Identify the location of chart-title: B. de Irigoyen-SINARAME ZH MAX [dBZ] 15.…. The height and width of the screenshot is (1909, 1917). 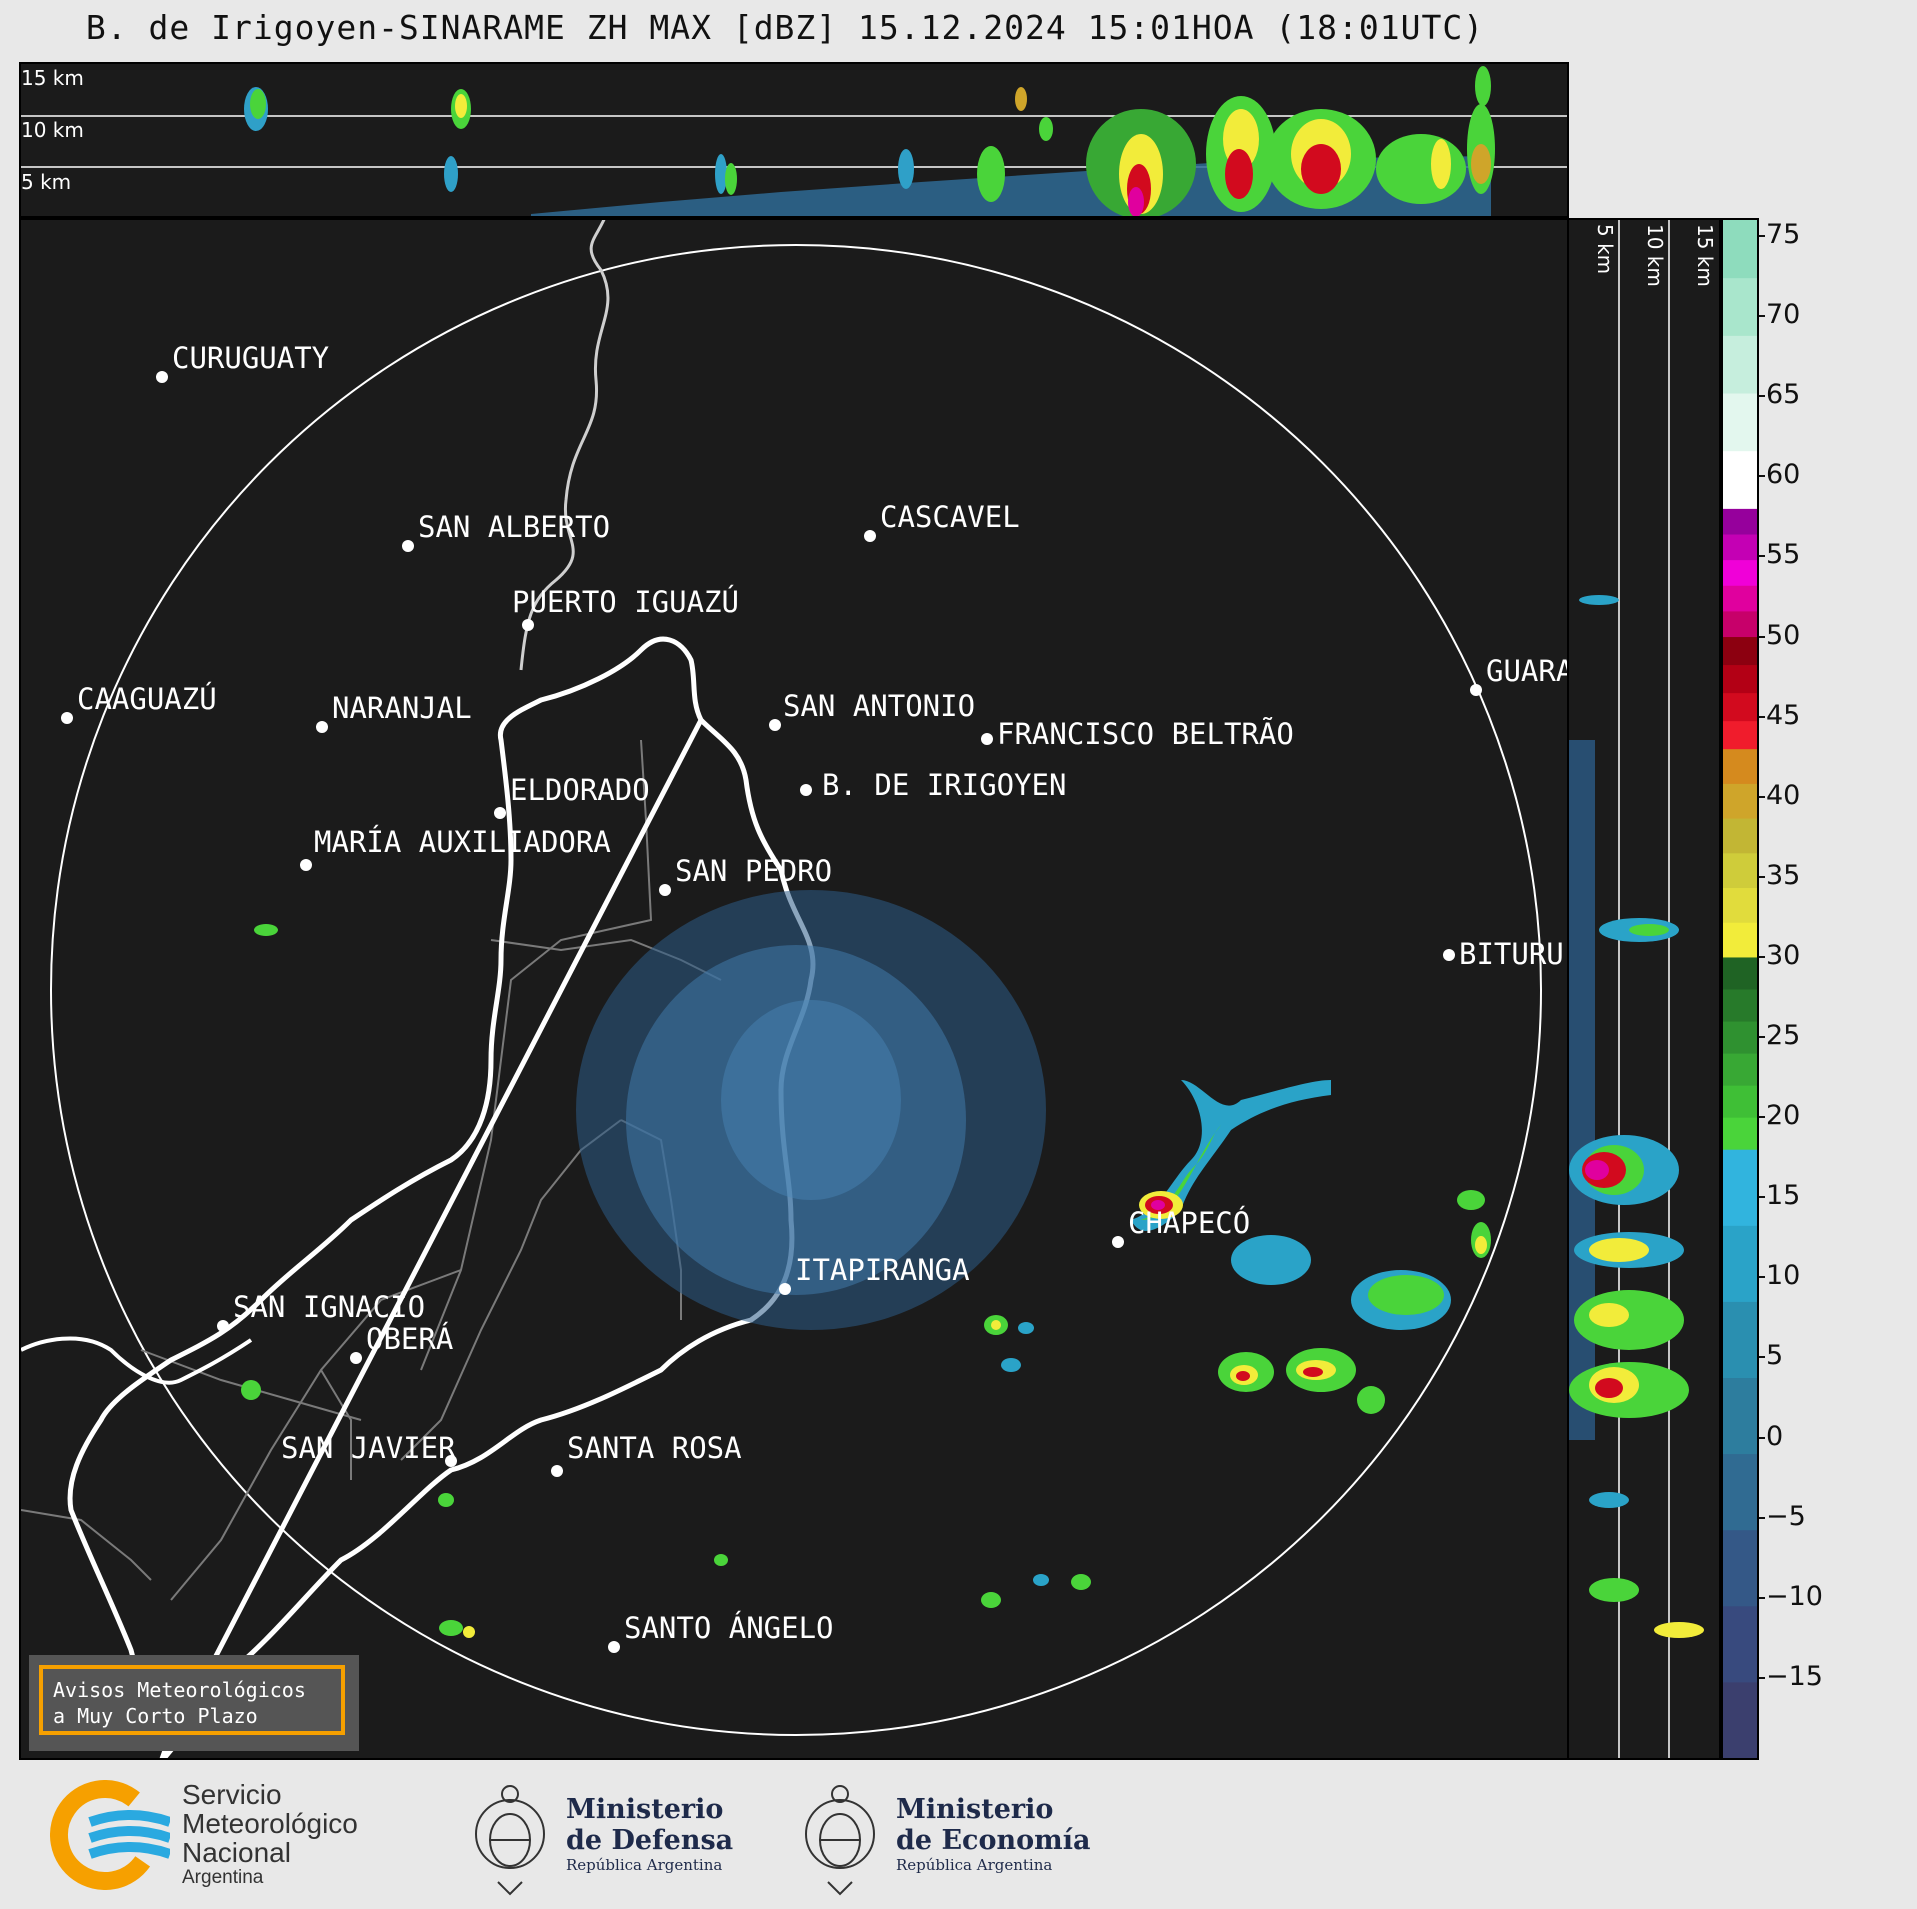
(785, 27).